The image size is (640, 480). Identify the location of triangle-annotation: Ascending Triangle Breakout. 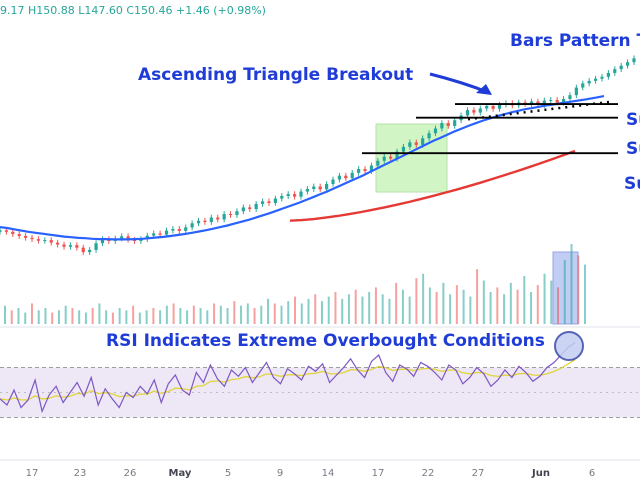
(275, 75).